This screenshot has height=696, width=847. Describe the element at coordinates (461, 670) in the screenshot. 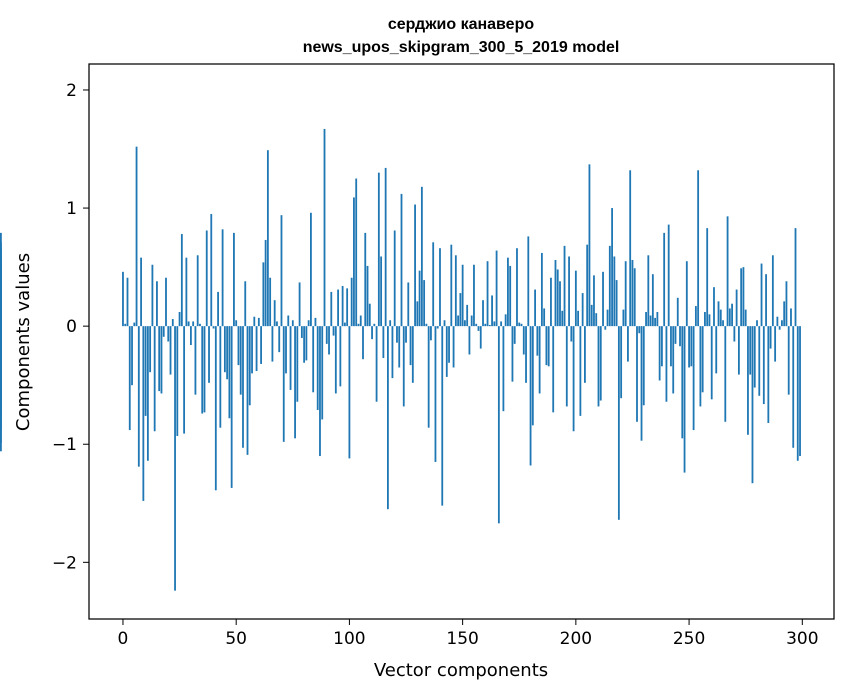

I see `x-axis-label: Vector components` at that location.